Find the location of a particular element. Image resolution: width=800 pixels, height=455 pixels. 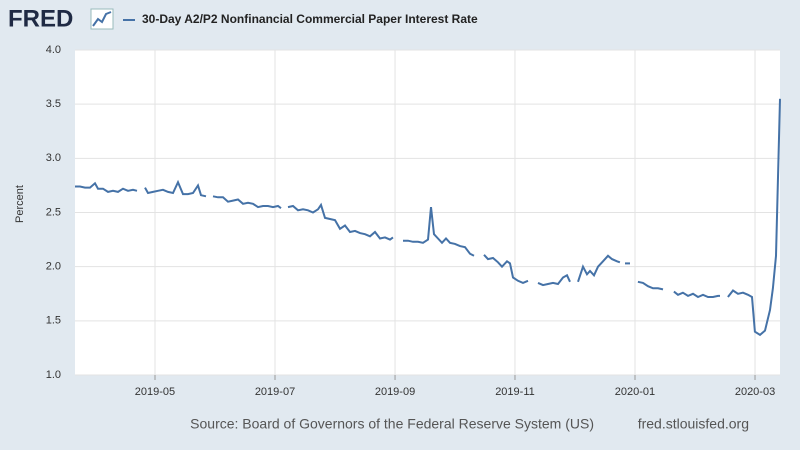

y-tick-label: 1.0 is located at coordinates (53, 375).